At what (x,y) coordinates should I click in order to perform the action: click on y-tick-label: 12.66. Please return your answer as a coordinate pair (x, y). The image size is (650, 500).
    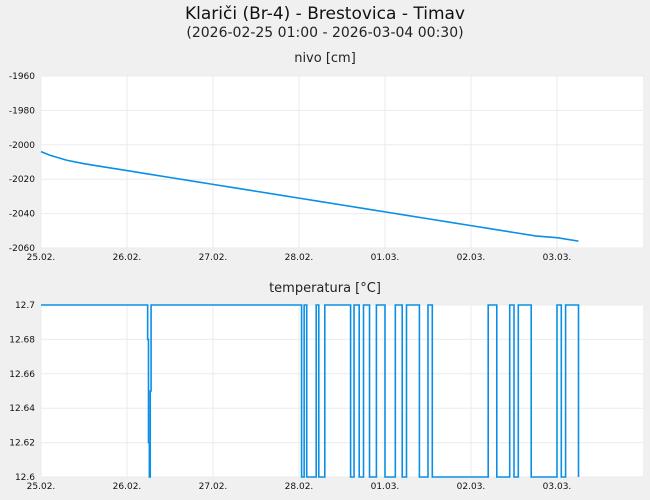
    Looking at the image, I should click on (22, 375).